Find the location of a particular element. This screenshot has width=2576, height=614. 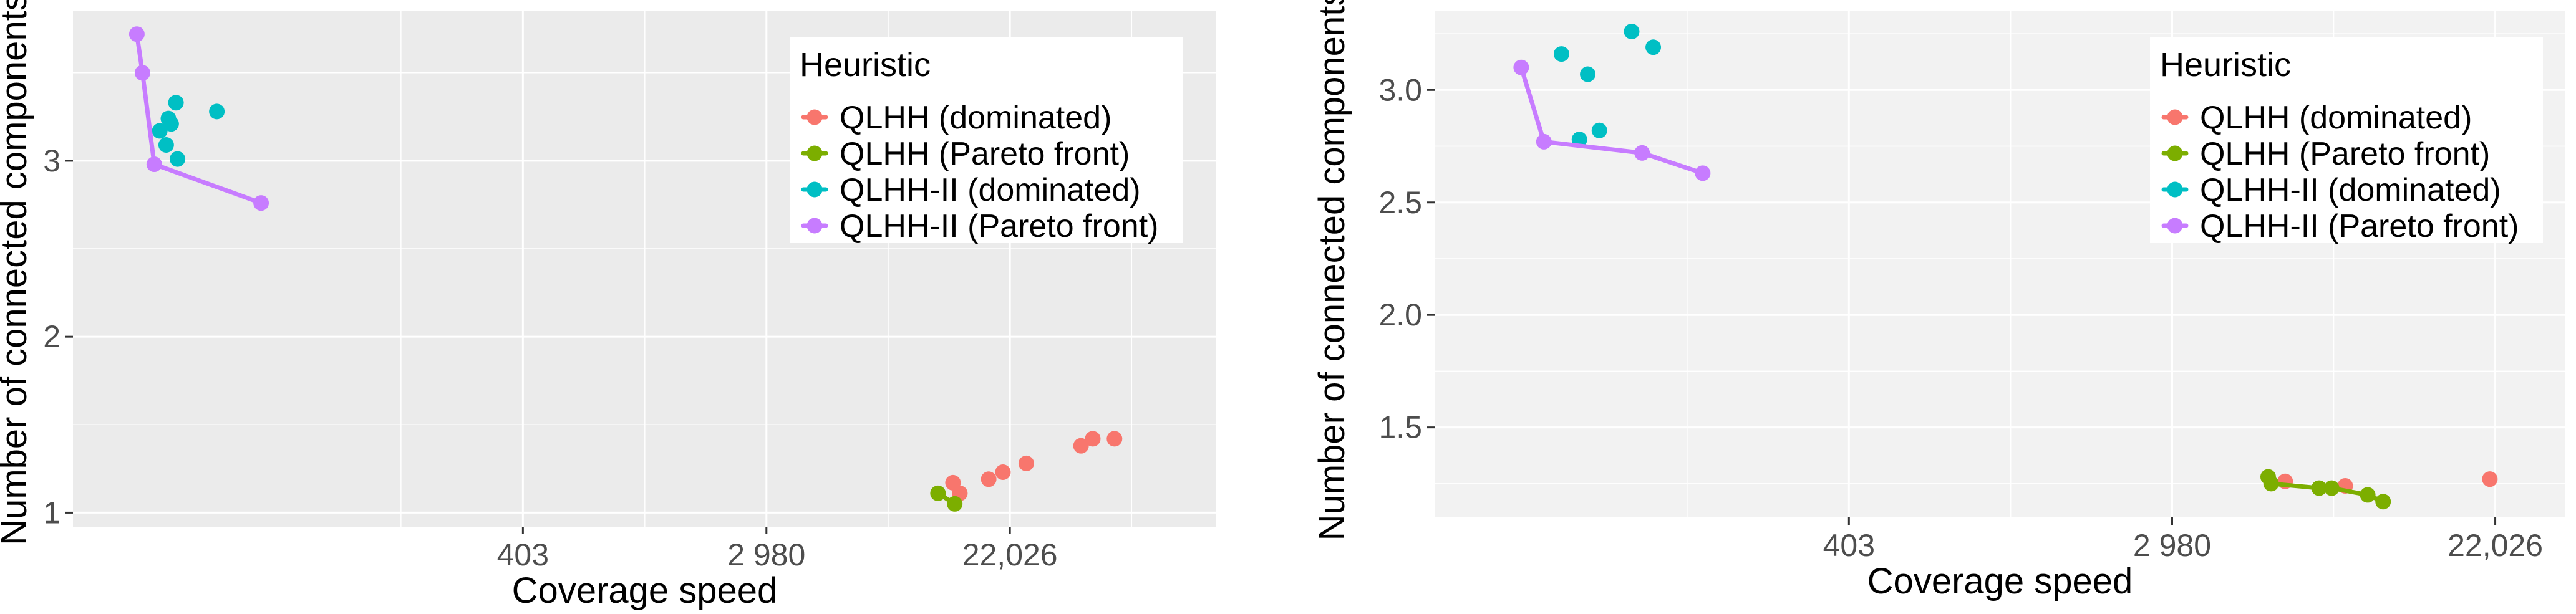

y-tick-label: 2.5 is located at coordinates (1400, 203).